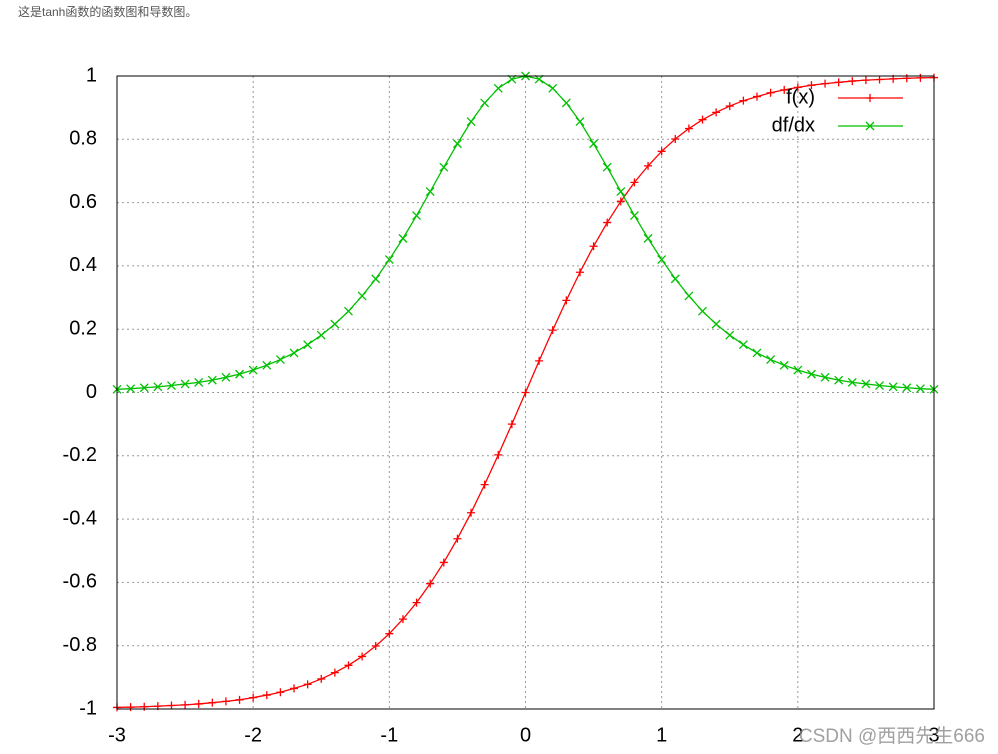 Image resolution: width=998 pixels, height=754 pixels. What do you see at coordinates (80, 582) in the screenshot?
I see `y-tick-label: -0.6` at bounding box center [80, 582].